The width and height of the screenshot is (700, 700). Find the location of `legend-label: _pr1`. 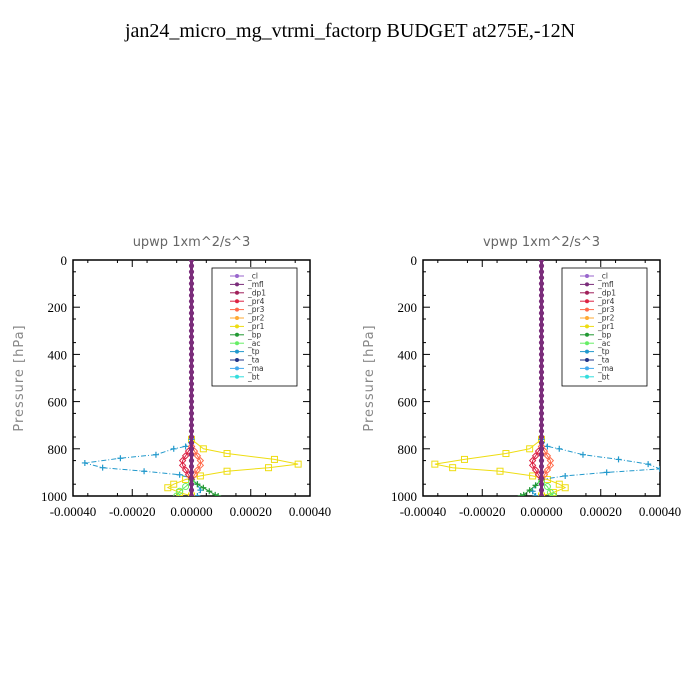

legend-label: _pr1 is located at coordinates (256, 326).